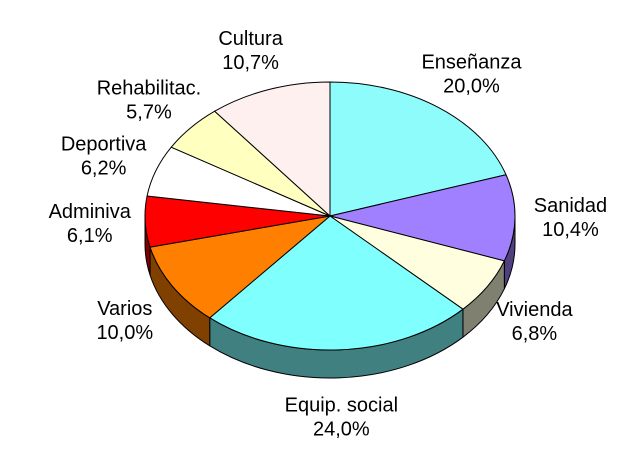 This screenshot has width=633, height=462. What do you see at coordinates (570, 206) in the screenshot?
I see `slice-label: Sanidad` at bounding box center [570, 206].